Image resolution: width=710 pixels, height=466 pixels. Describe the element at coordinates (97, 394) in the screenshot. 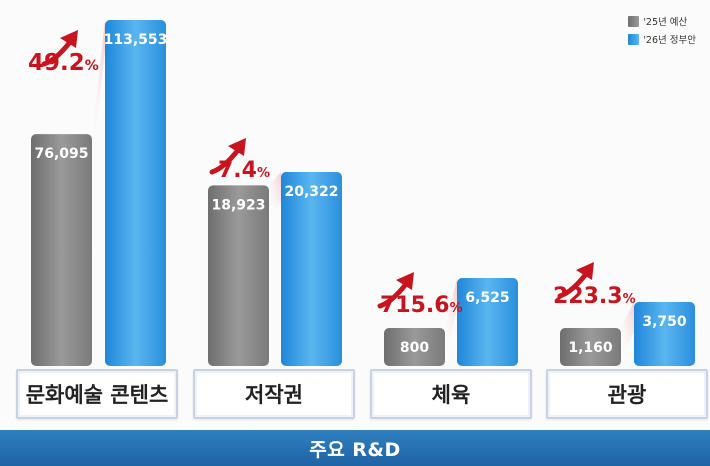

I see `category-label-0: 문화예술 콘텐츠` at that location.